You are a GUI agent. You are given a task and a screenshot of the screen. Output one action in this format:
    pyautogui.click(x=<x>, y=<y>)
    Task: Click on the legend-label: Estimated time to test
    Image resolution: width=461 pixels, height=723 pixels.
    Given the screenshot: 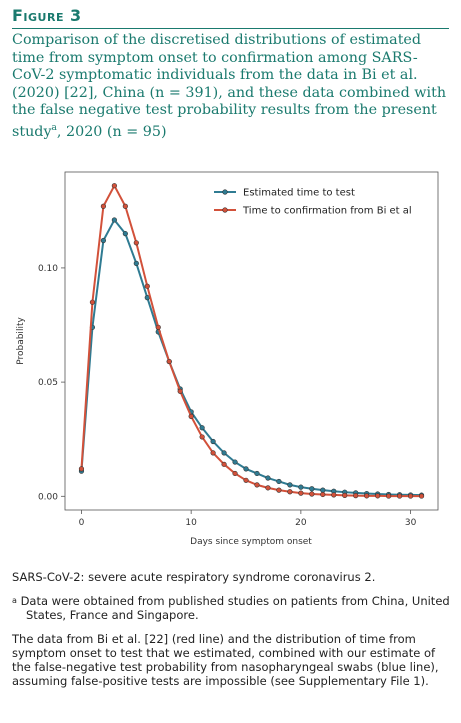 What is the action you would take?
    pyautogui.click(x=299, y=193)
    